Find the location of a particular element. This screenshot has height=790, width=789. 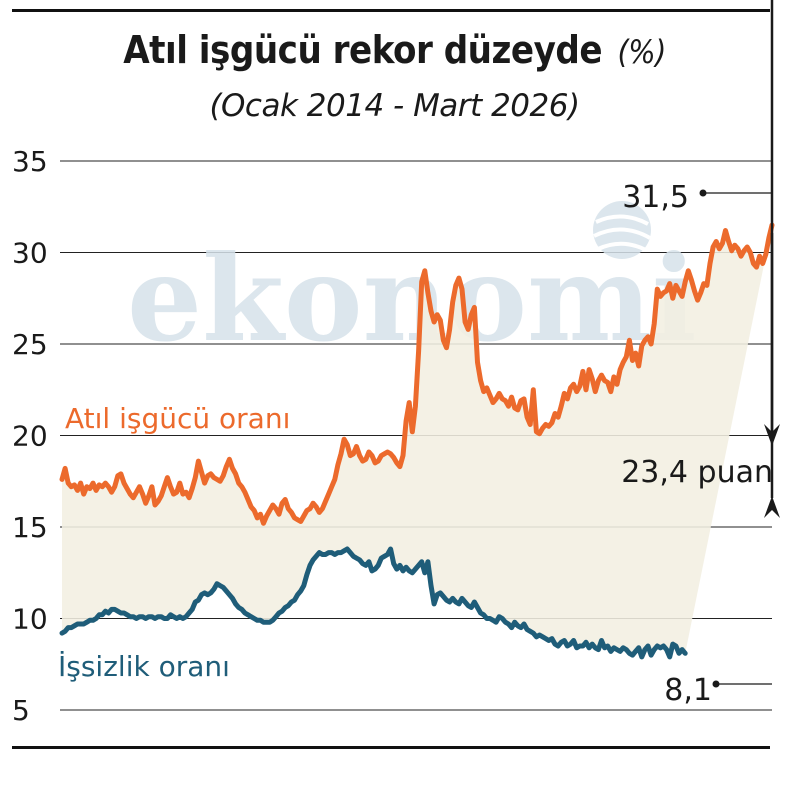

leader-line-underutilization is located at coordinates (738, 207).